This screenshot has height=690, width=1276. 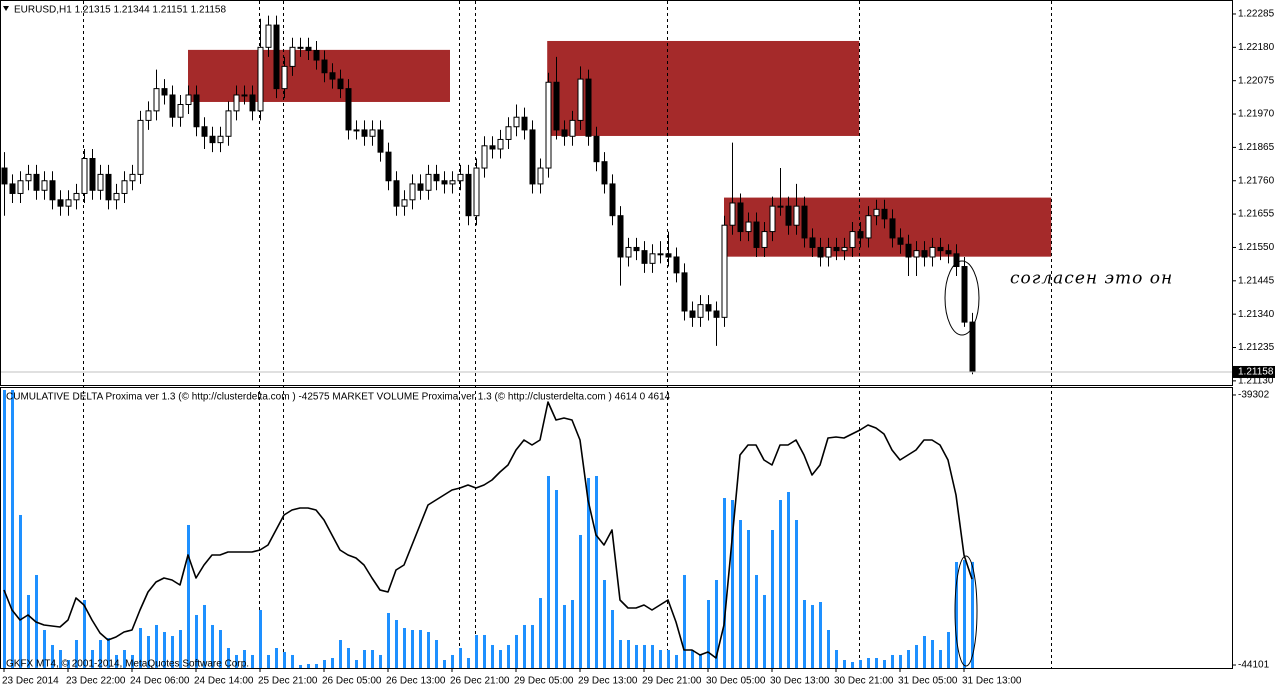 I want to click on symbol-menu-arrow, so click(x=6, y=8).